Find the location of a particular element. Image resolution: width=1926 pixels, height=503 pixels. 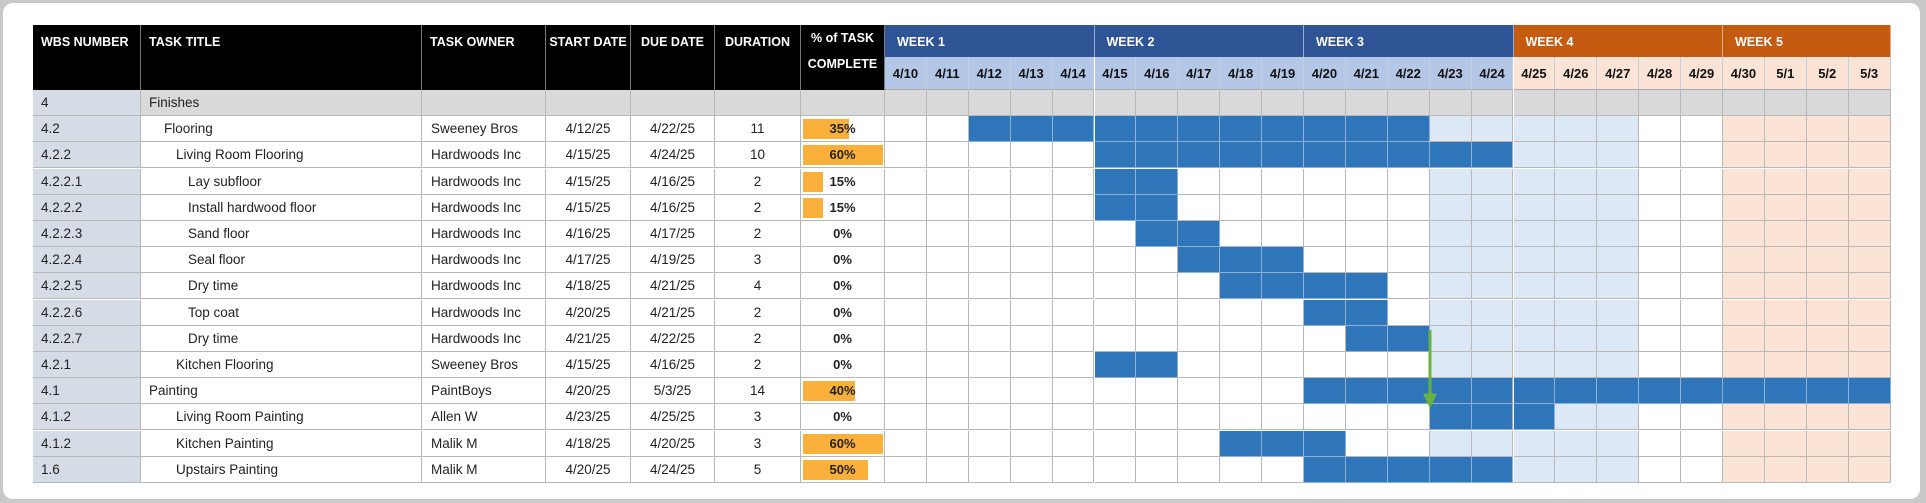

task-title-cell: Install hardwood floor is located at coordinates (281, 207).